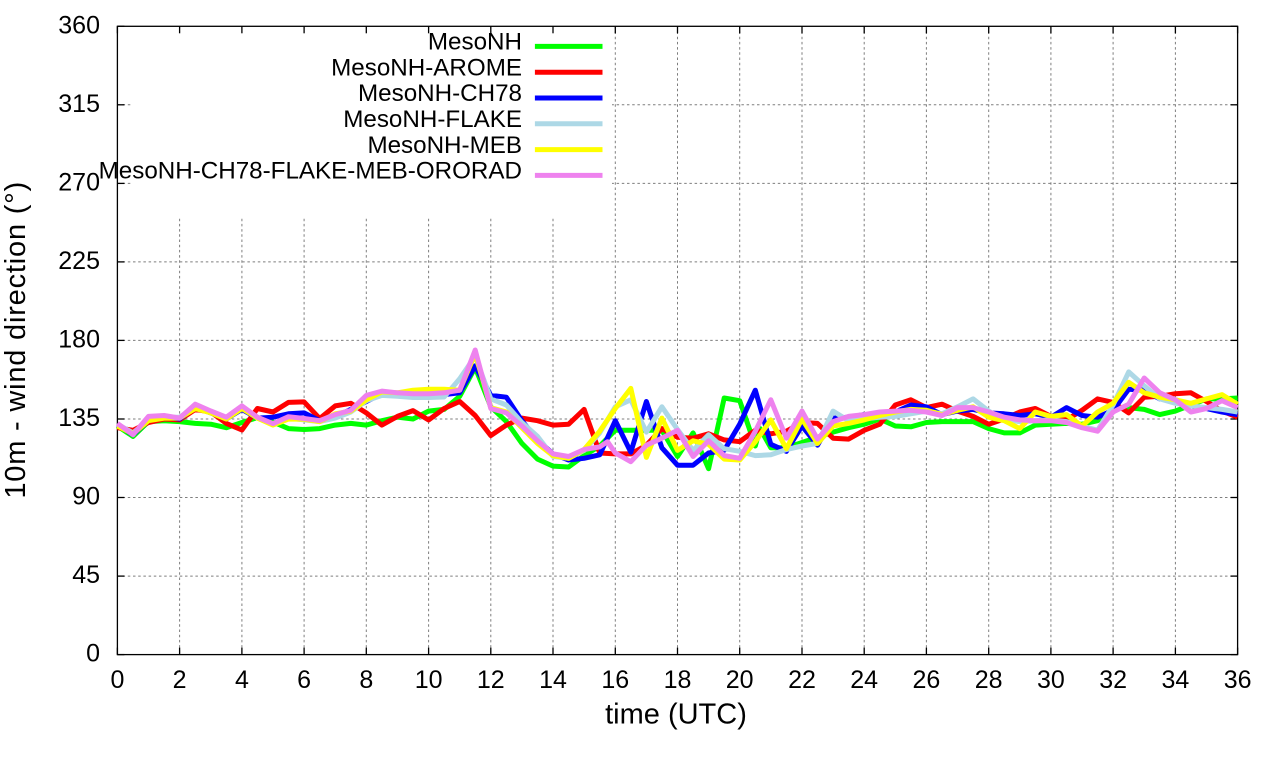 Image resolution: width=1280 pixels, height=765 pixels. Describe the element at coordinates (304, 680) in the screenshot. I see `svg-text: 6` at that location.